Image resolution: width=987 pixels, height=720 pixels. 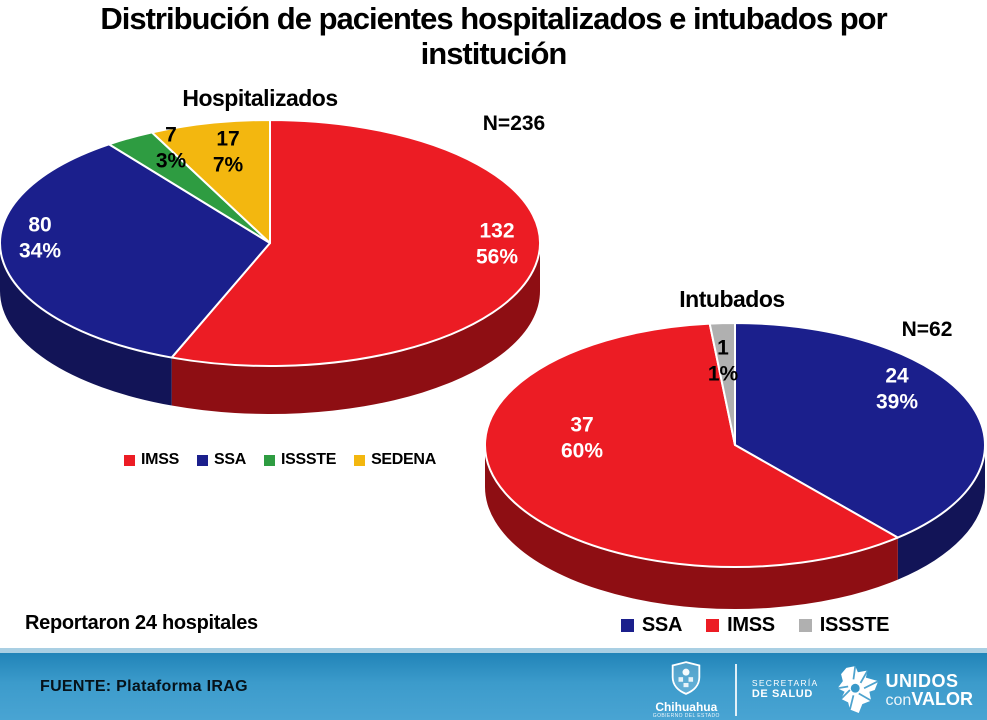 I want to click on unidos-line2: conVALOR, so click(x=929, y=699).